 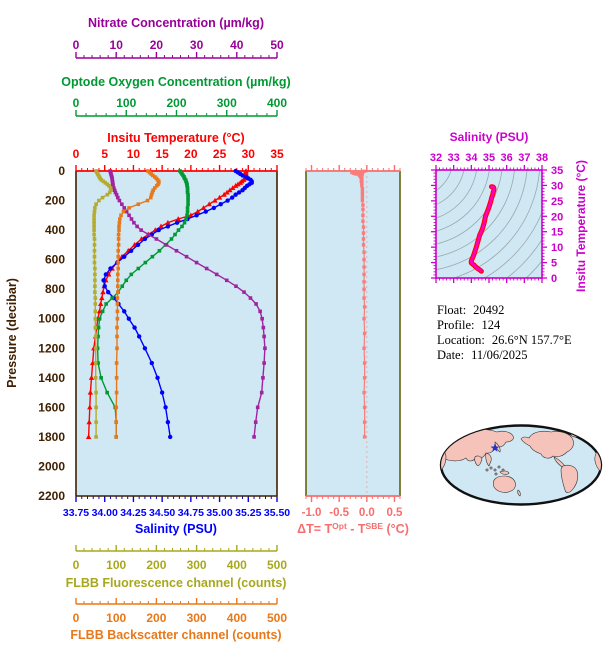 I want to click on location-value: 26.6°N 157.7°E, so click(x=531, y=340).